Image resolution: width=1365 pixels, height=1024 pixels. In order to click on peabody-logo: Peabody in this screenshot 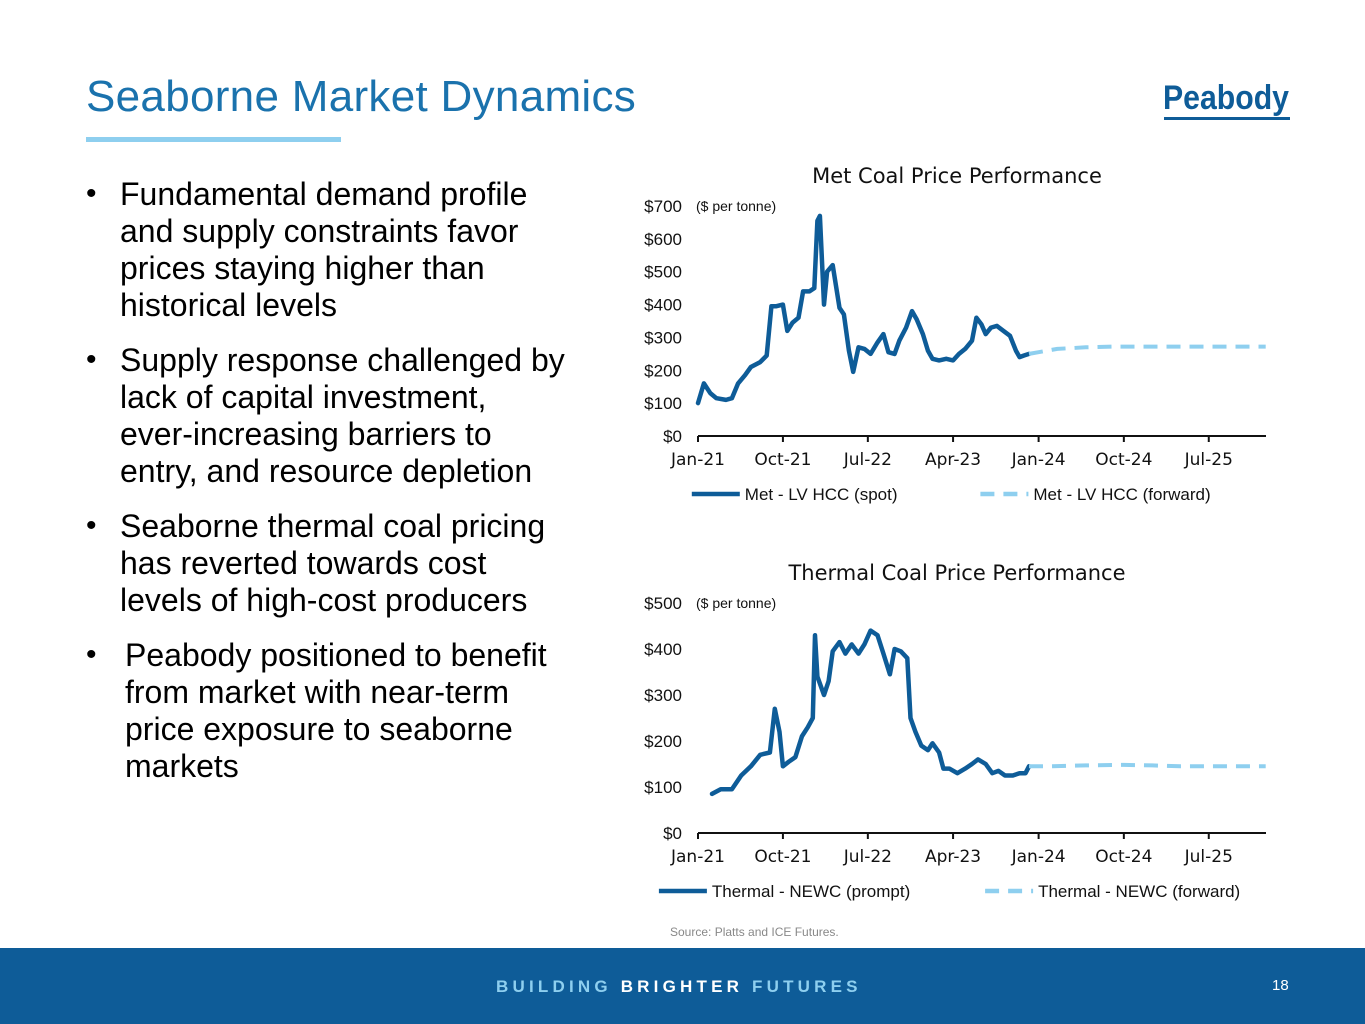, I will do `click(1226, 99)`.